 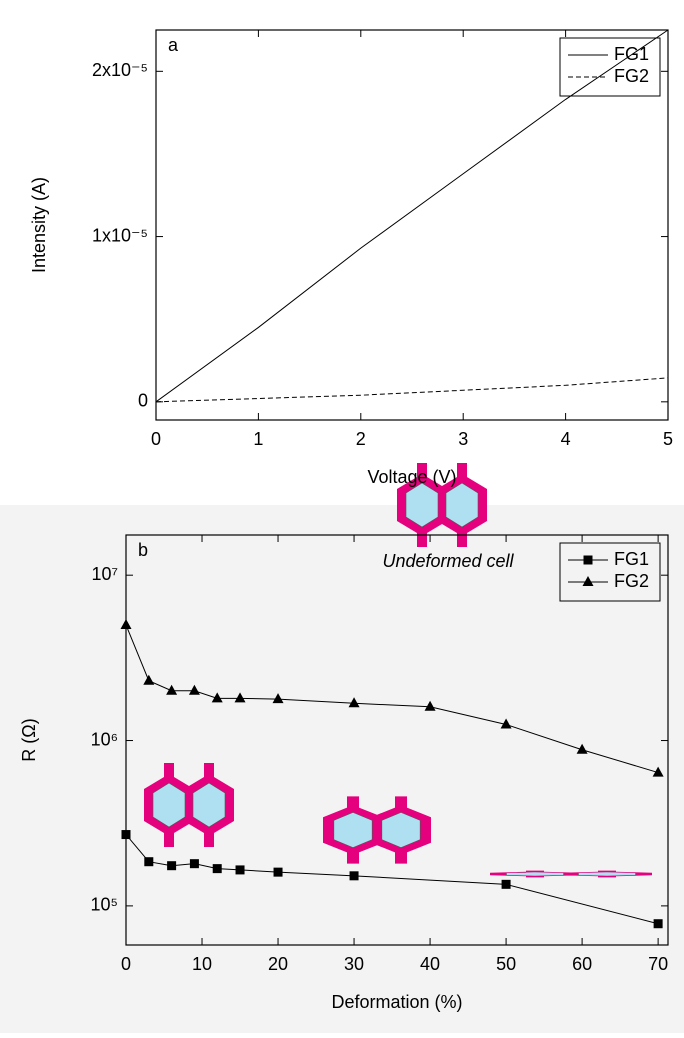 What do you see at coordinates (506, 964) in the screenshot?
I see `x-tick-label: 50` at bounding box center [506, 964].